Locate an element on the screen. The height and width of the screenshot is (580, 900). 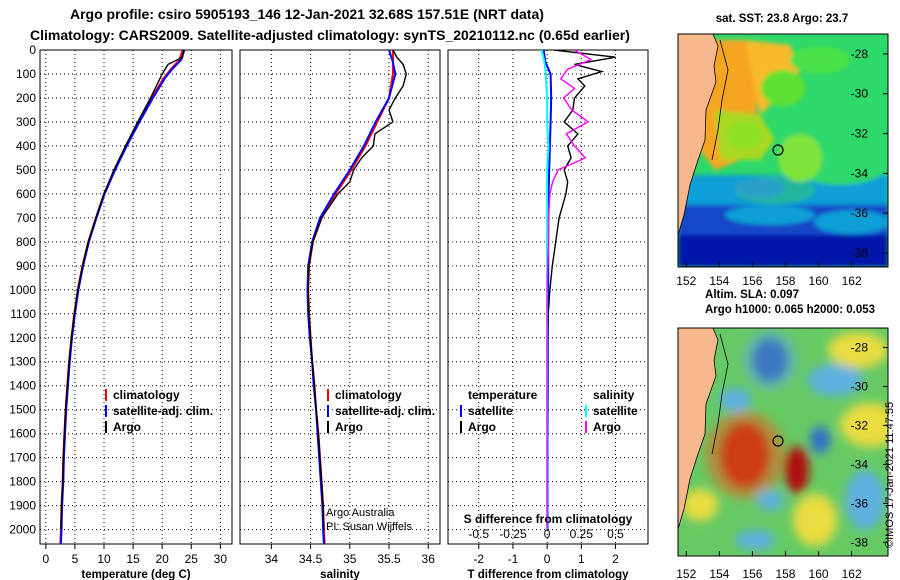
t-difference-tick-labels: -2 -1 0 1 2 is located at coordinates (546, 559).